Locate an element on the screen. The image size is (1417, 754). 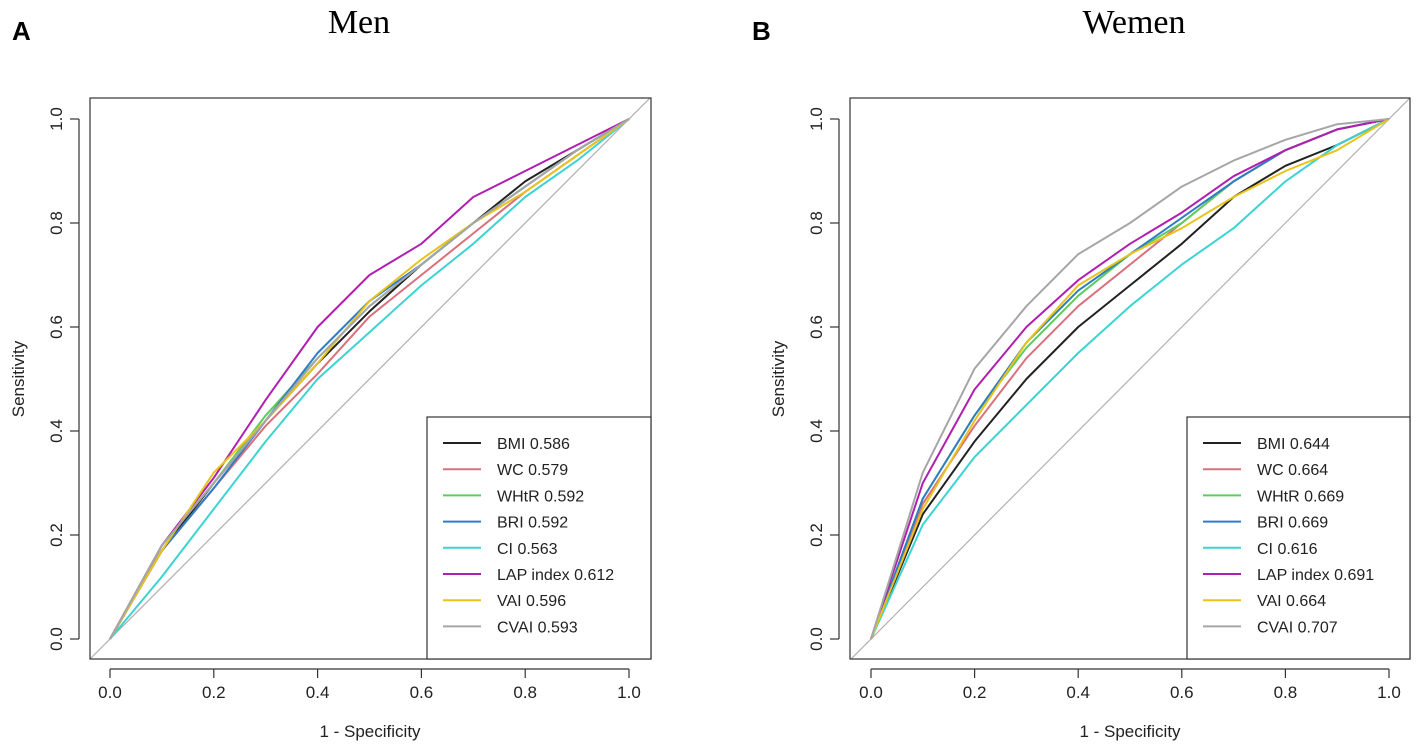
legend-entry: LAP index 0.612 is located at coordinates (555, 575).